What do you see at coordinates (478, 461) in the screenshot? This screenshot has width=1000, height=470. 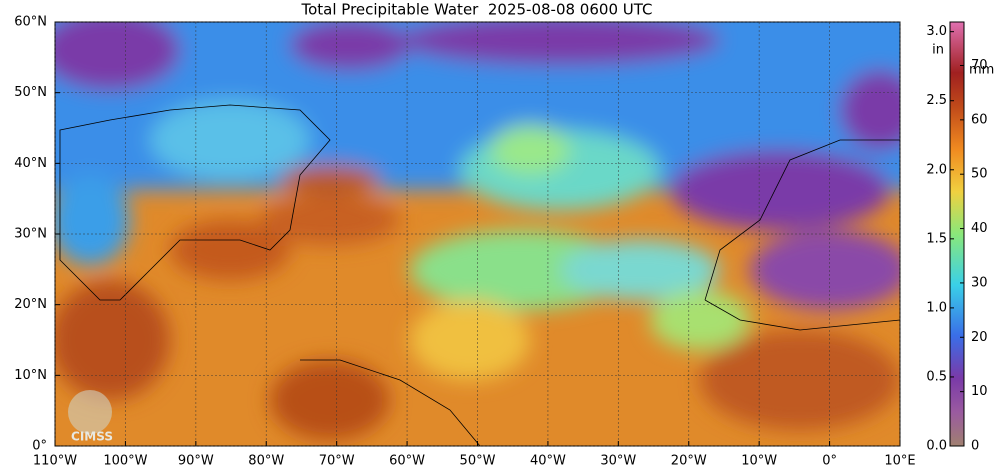 I see `x-tick-label: 50°W` at bounding box center [478, 461].